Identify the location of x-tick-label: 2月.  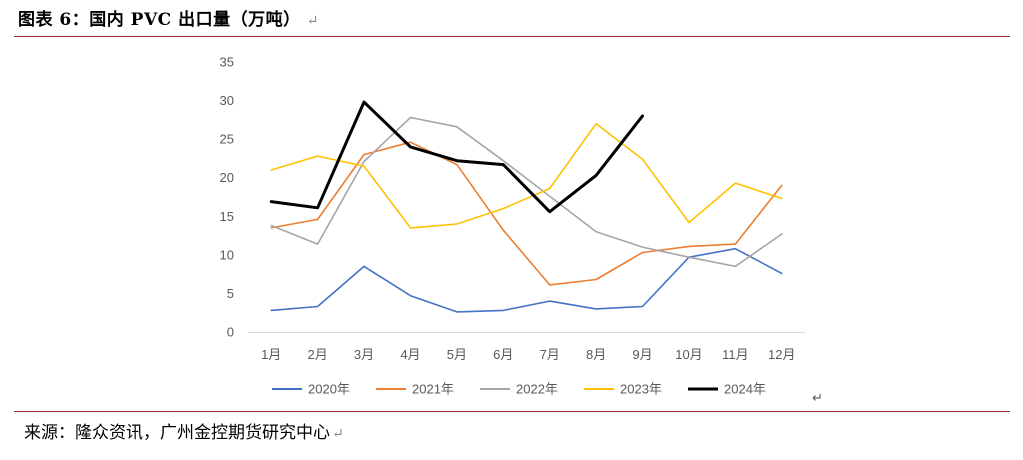
(318, 354).